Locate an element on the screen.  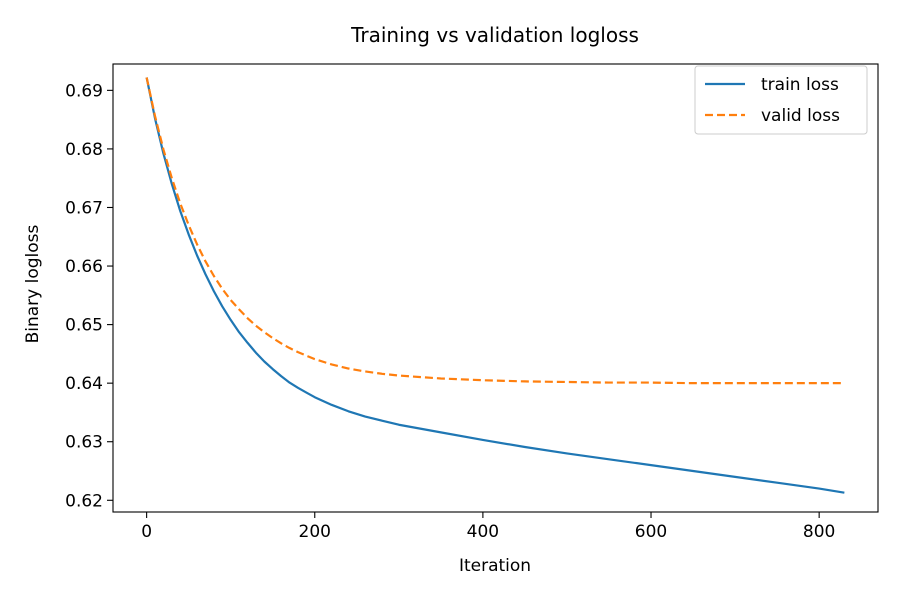
x-tick-label: 400 is located at coordinates (483, 532).